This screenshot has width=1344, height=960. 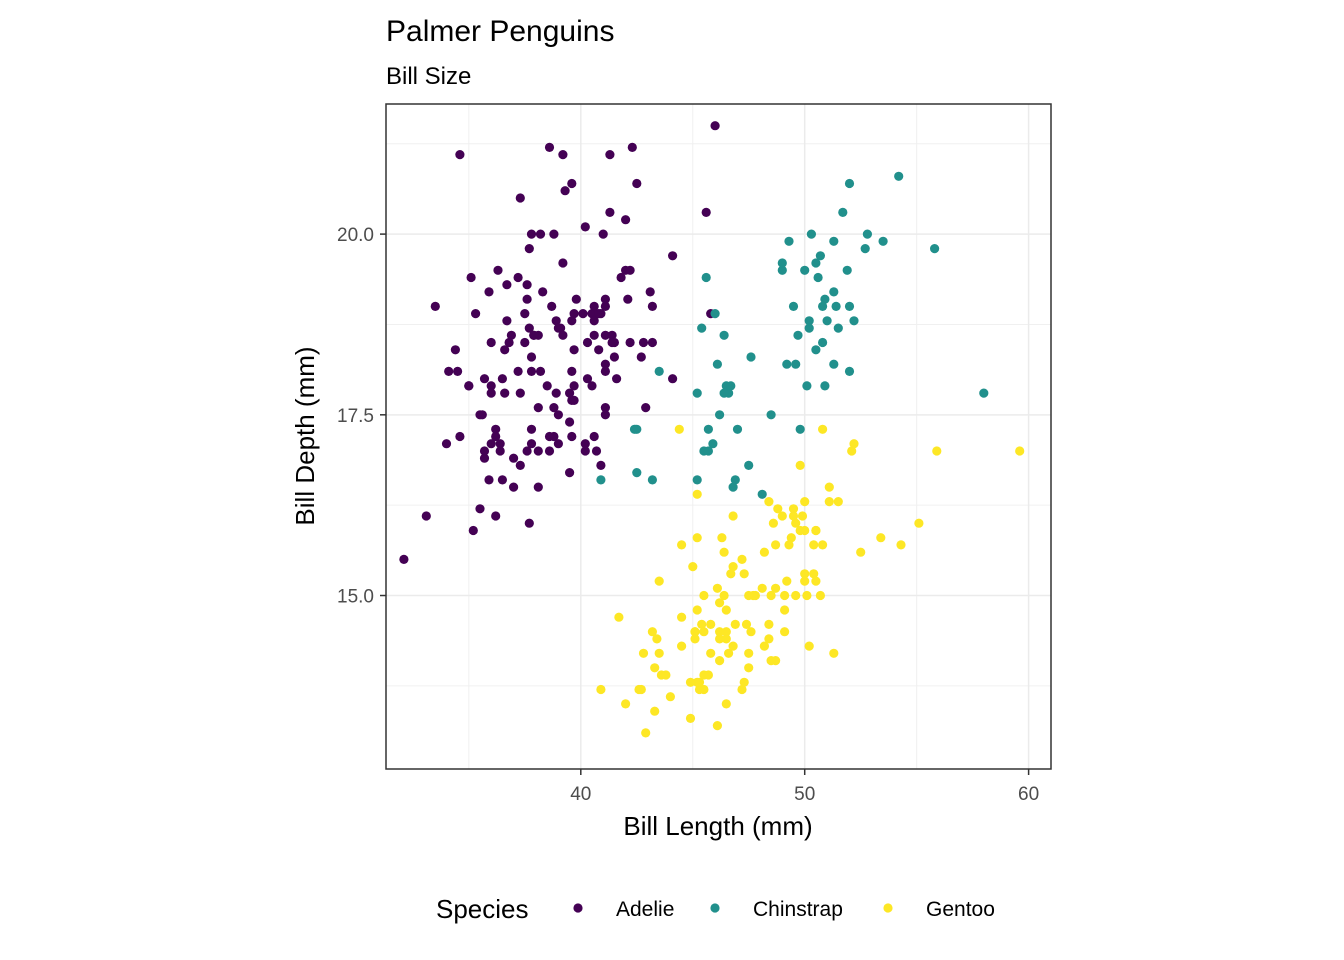 What do you see at coordinates (482, 909) in the screenshot?
I see `legend-title: Species` at bounding box center [482, 909].